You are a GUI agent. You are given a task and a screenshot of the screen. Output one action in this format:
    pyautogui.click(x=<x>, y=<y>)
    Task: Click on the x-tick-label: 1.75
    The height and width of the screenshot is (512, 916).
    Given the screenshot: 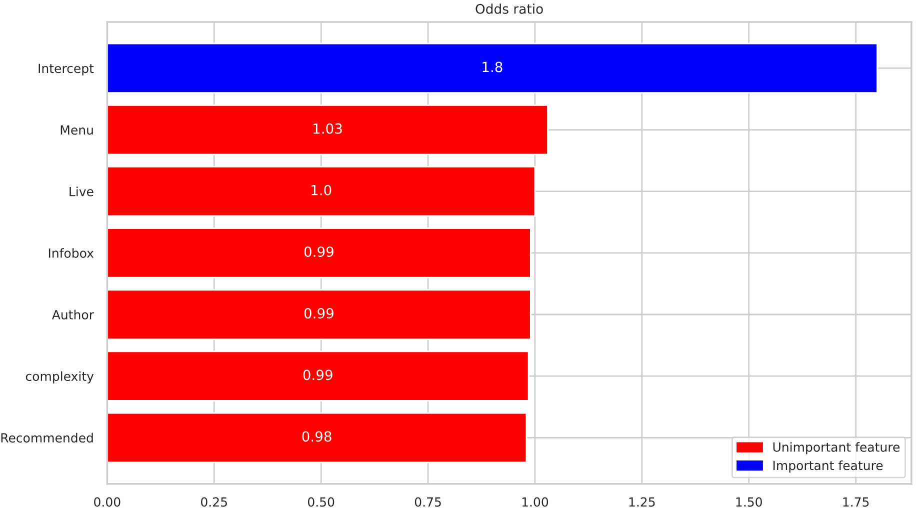 What is the action you would take?
    pyautogui.click(x=856, y=502)
    